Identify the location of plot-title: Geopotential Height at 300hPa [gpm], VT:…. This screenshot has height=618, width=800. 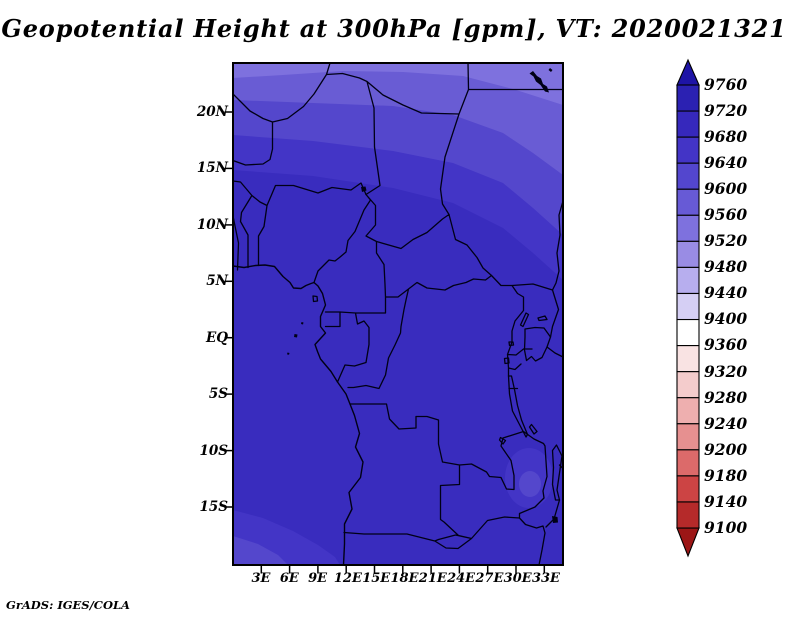
(394, 28).